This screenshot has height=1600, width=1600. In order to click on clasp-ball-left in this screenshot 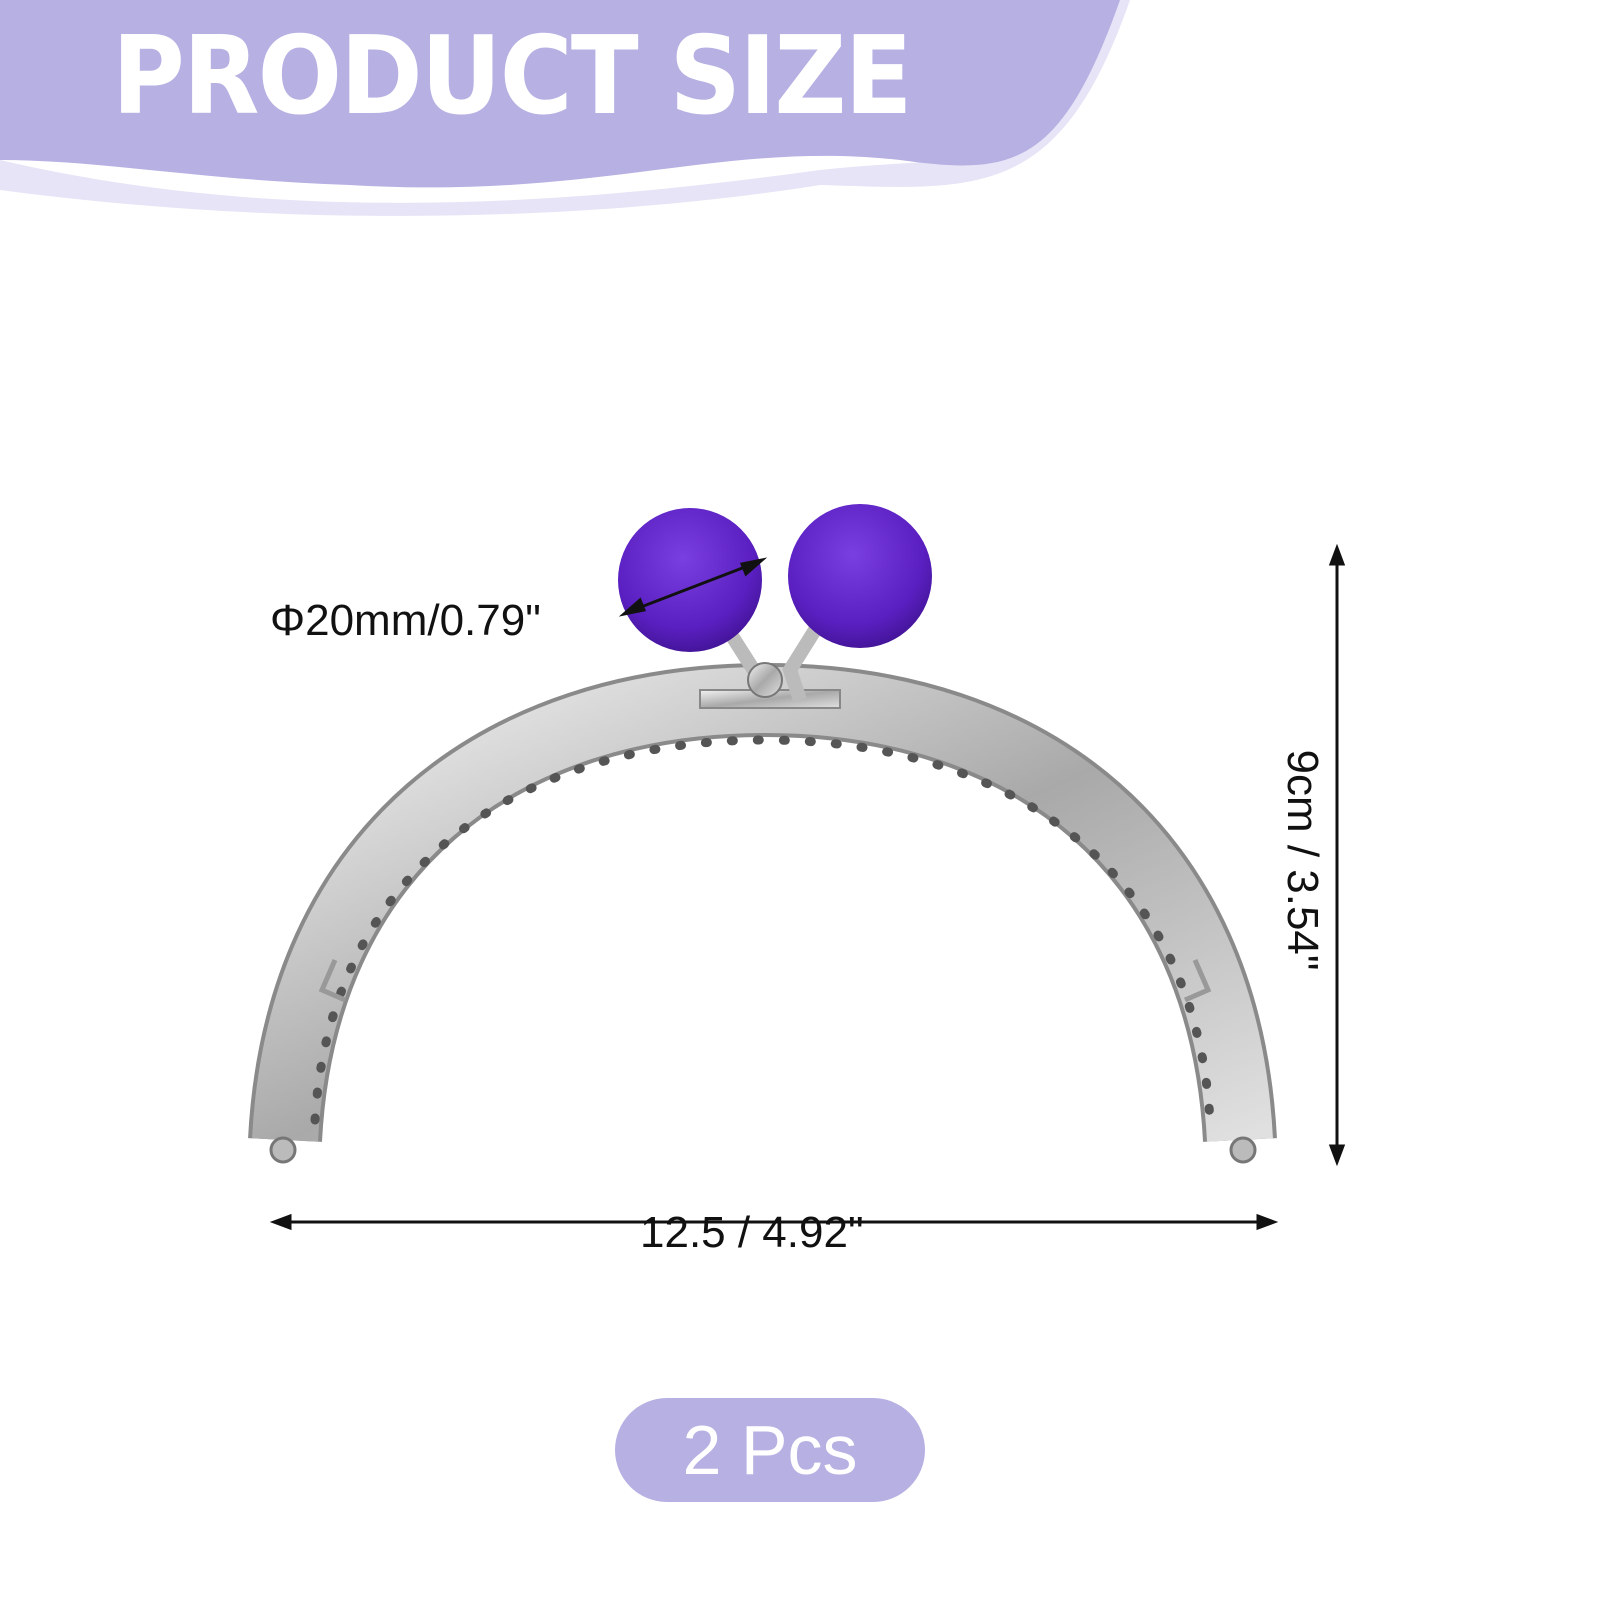, I will do `click(690, 580)`.